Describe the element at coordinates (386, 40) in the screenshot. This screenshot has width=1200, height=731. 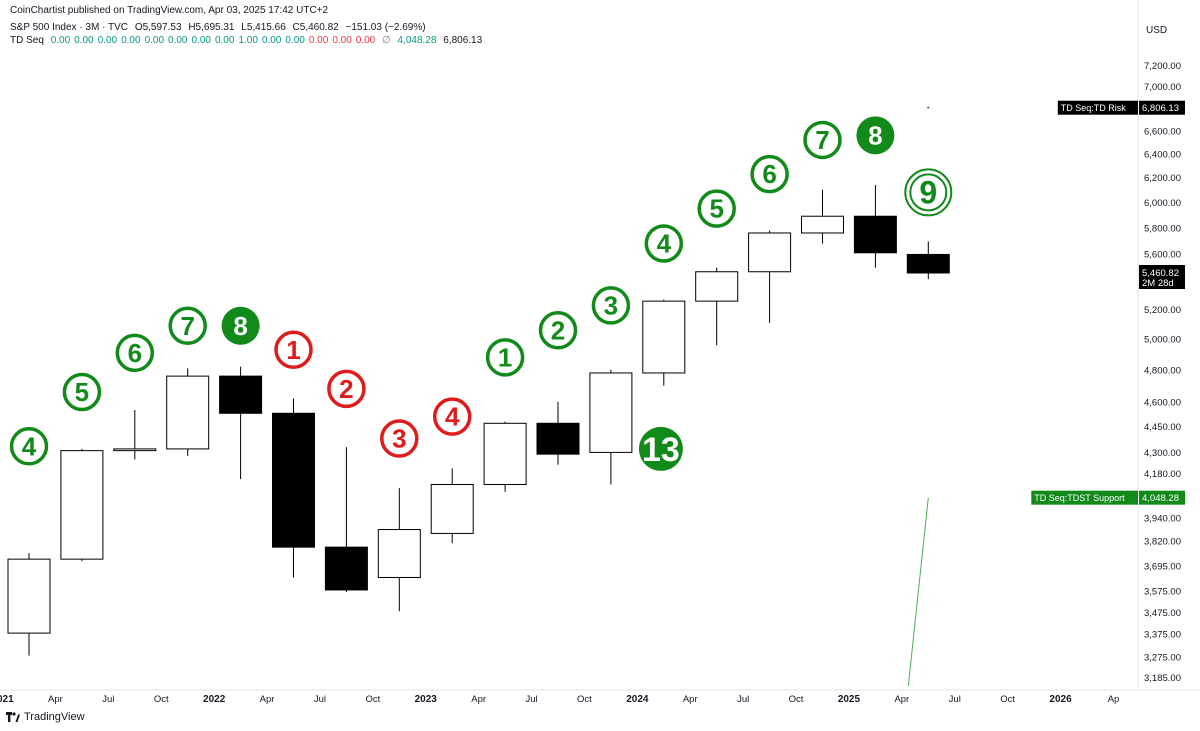
I see `indicator-symbol: ∅` at that location.